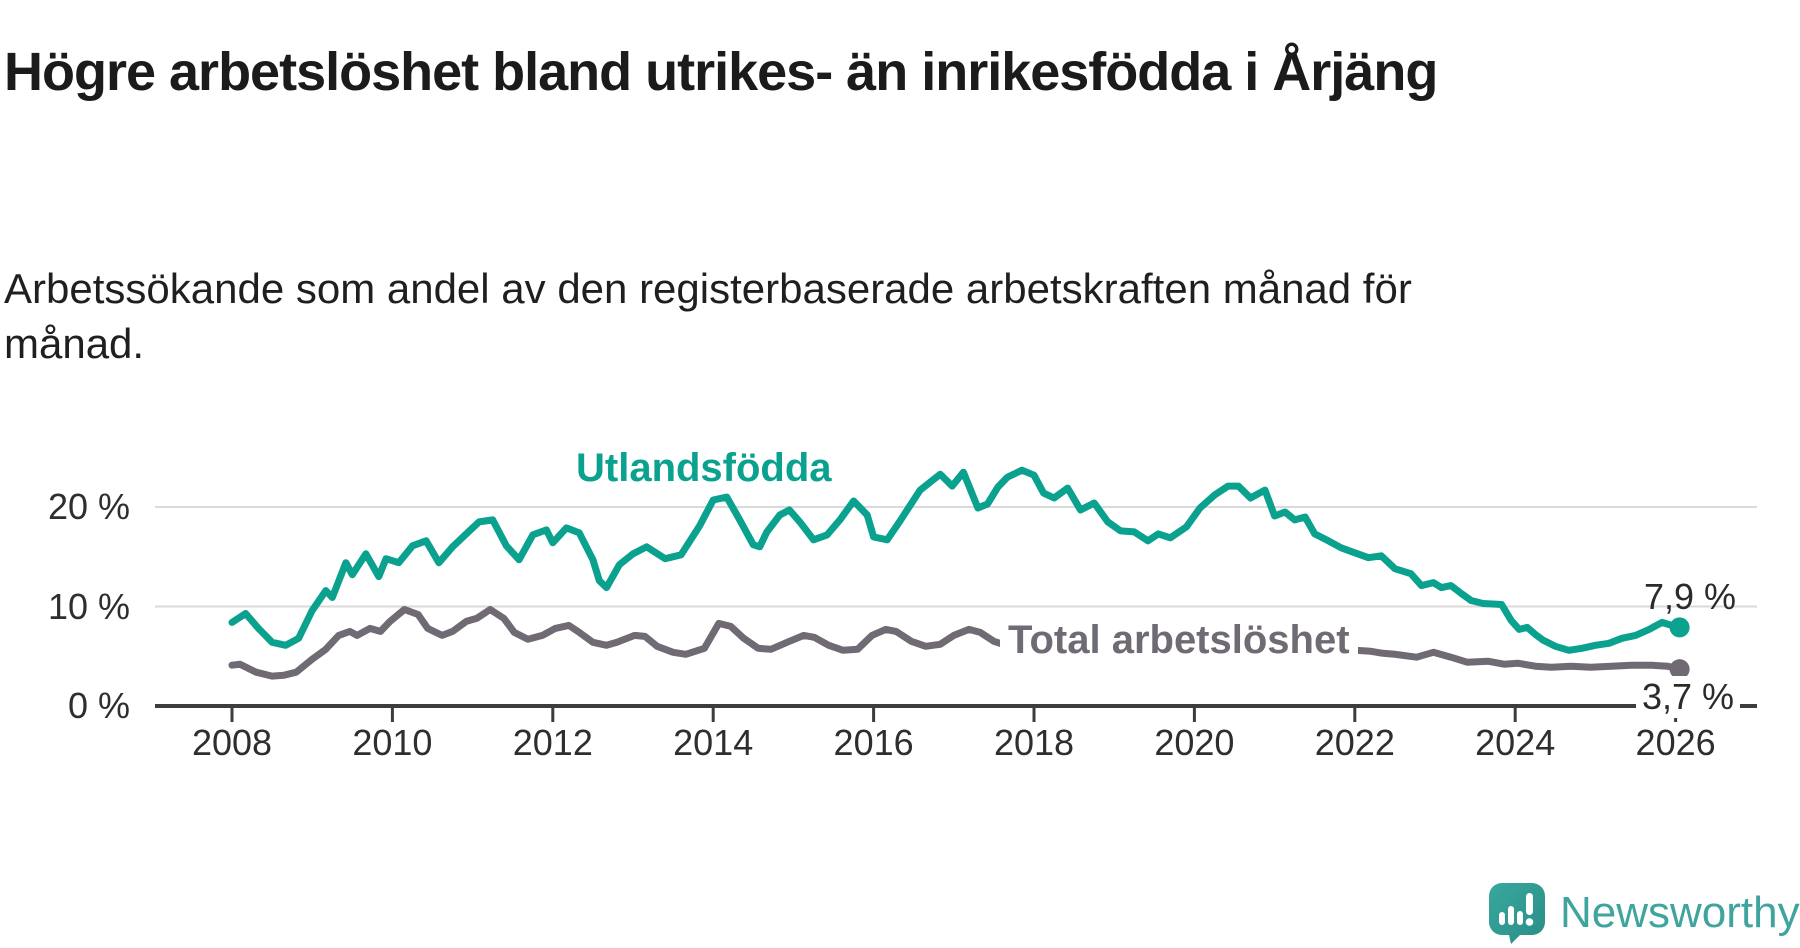 The height and width of the screenshot is (948, 1800). What do you see at coordinates (1179, 640) in the screenshot?
I see `series-label-total-arbetsloshet: Total arbetslöshet` at bounding box center [1179, 640].